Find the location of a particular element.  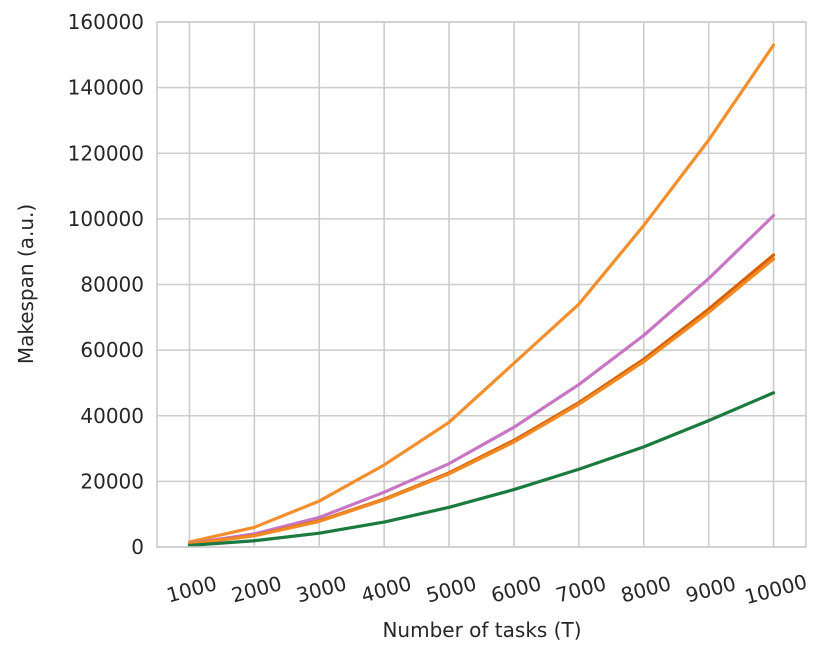

x-tick-label: 1000 is located at coordinates (191, 589).